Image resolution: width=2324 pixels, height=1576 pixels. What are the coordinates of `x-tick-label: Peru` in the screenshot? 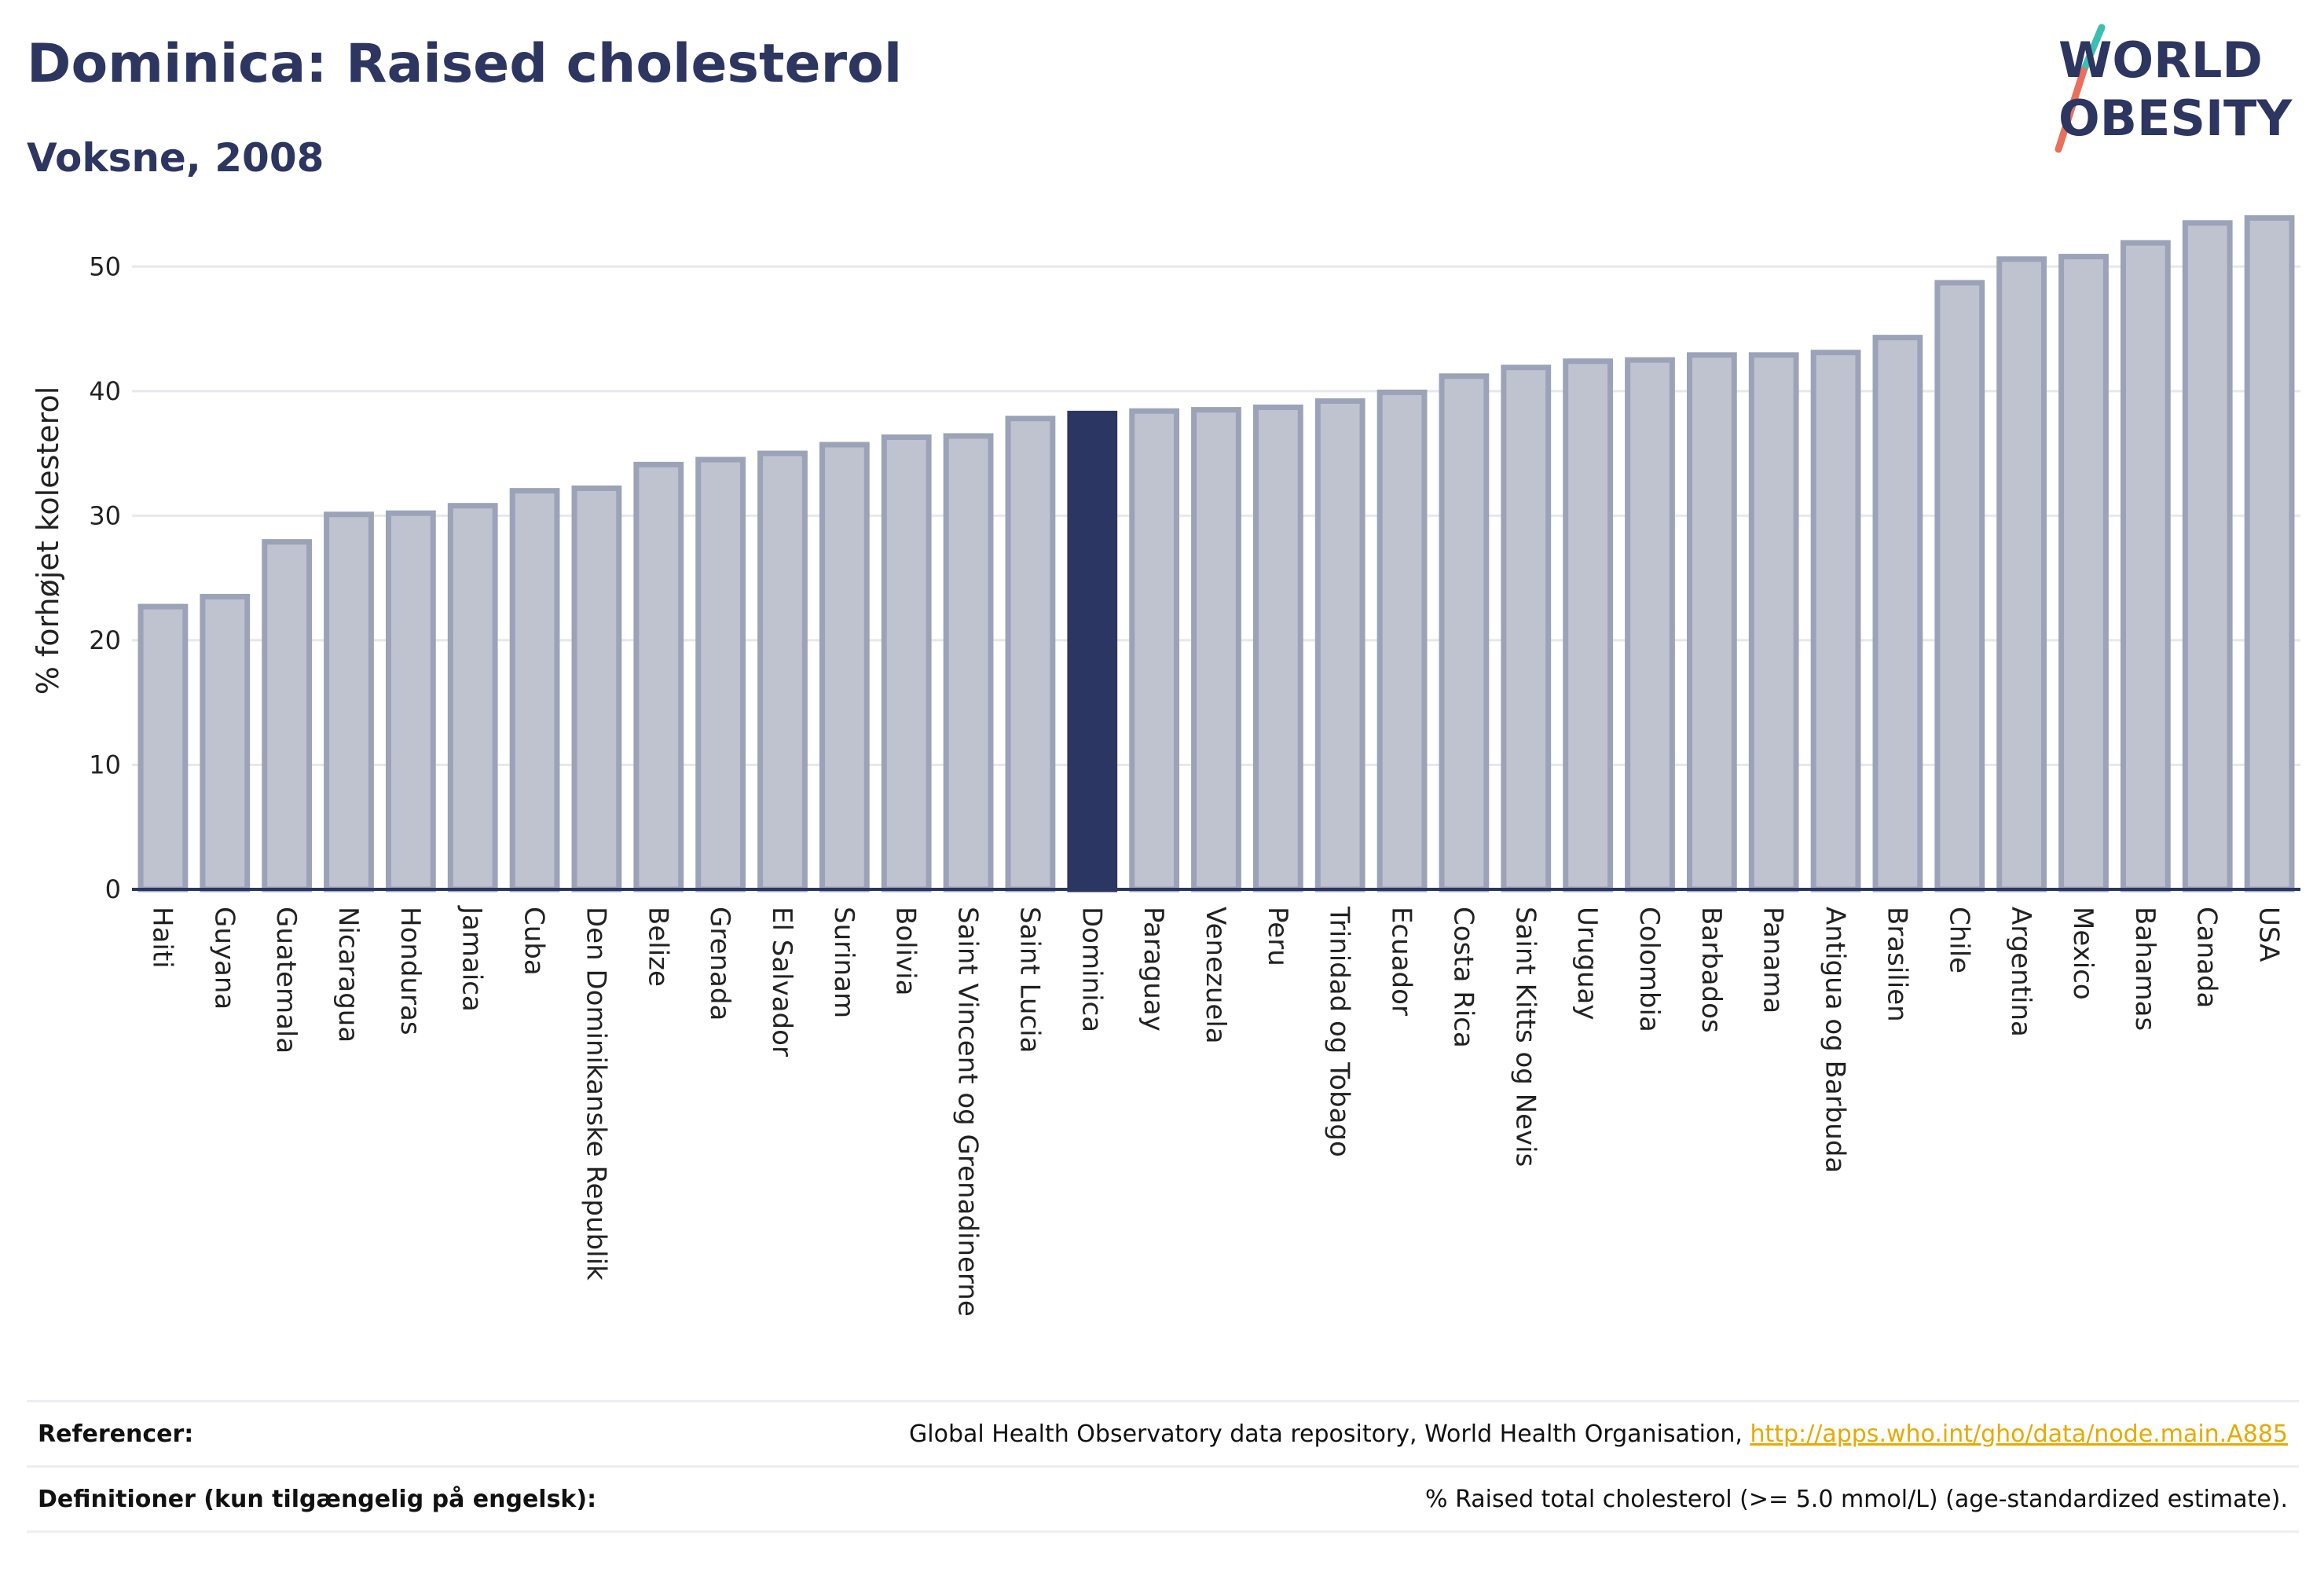 It's located at (1277, 936).